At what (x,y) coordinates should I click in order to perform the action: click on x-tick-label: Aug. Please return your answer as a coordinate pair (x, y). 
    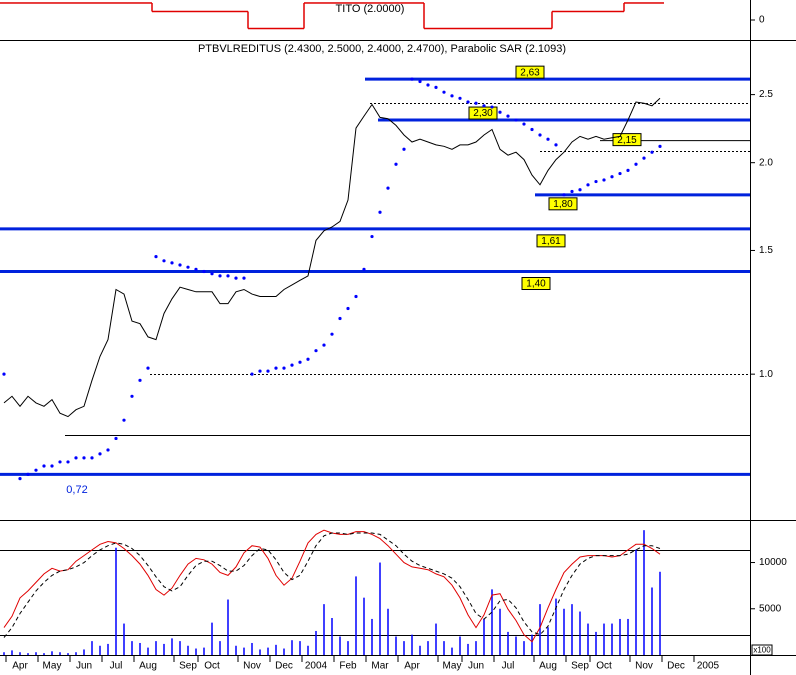
    Looking at the image, I should click on (148, 666).